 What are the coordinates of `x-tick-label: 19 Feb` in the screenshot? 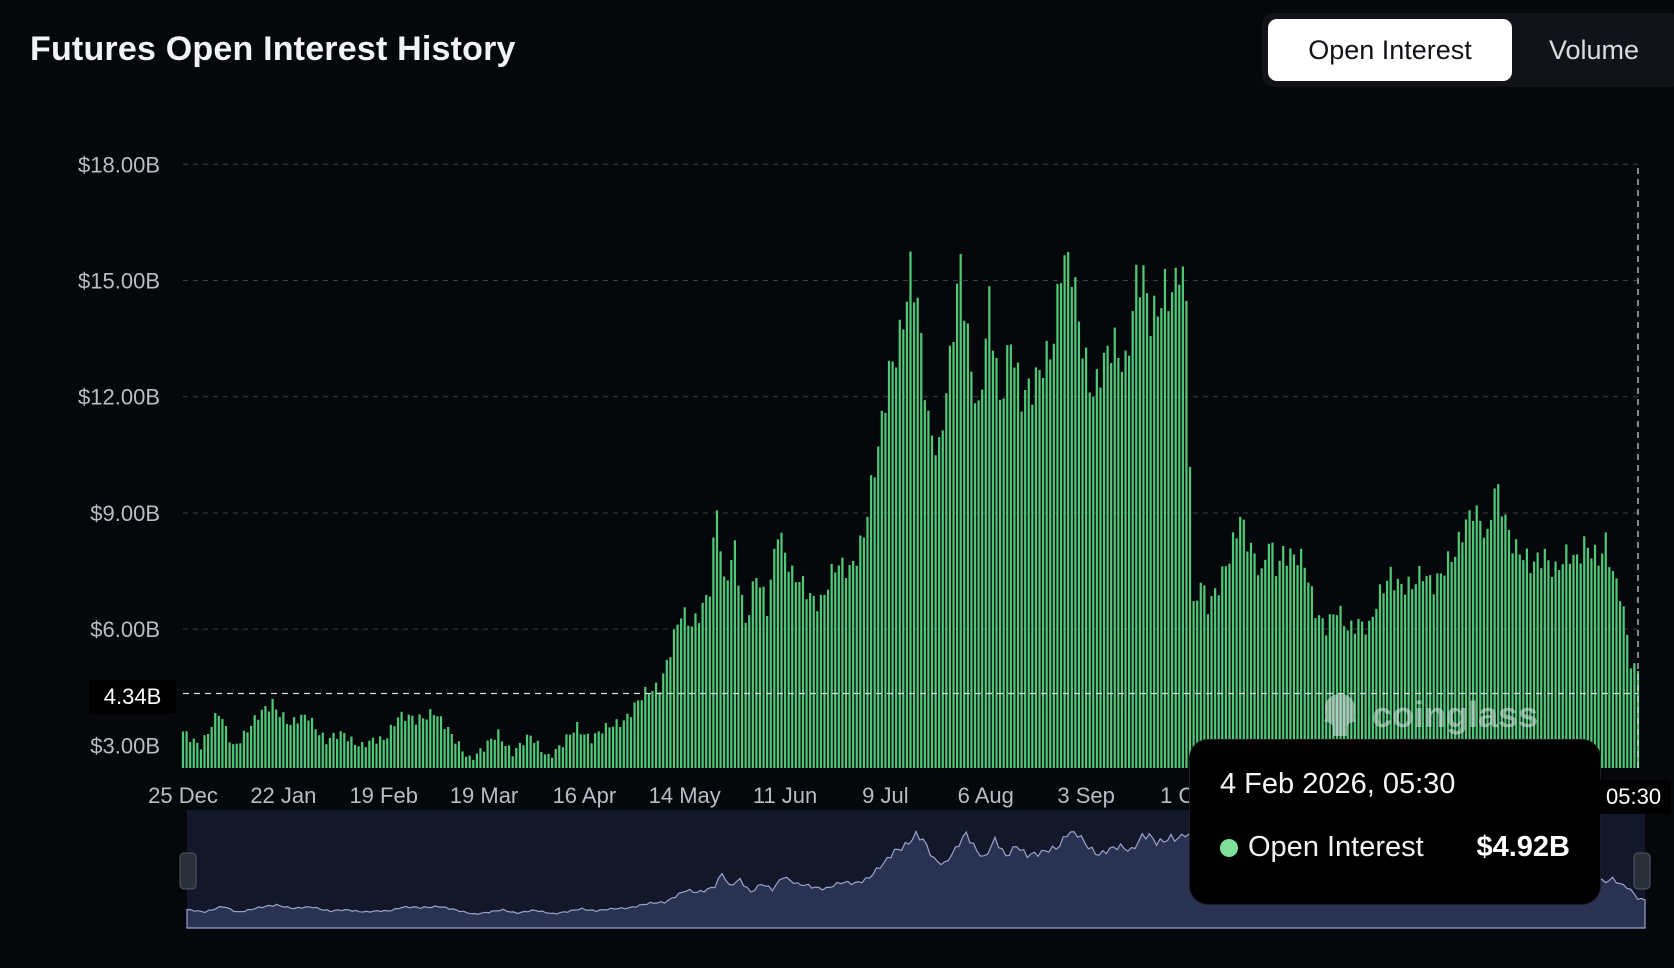 It's located at (383, 795).